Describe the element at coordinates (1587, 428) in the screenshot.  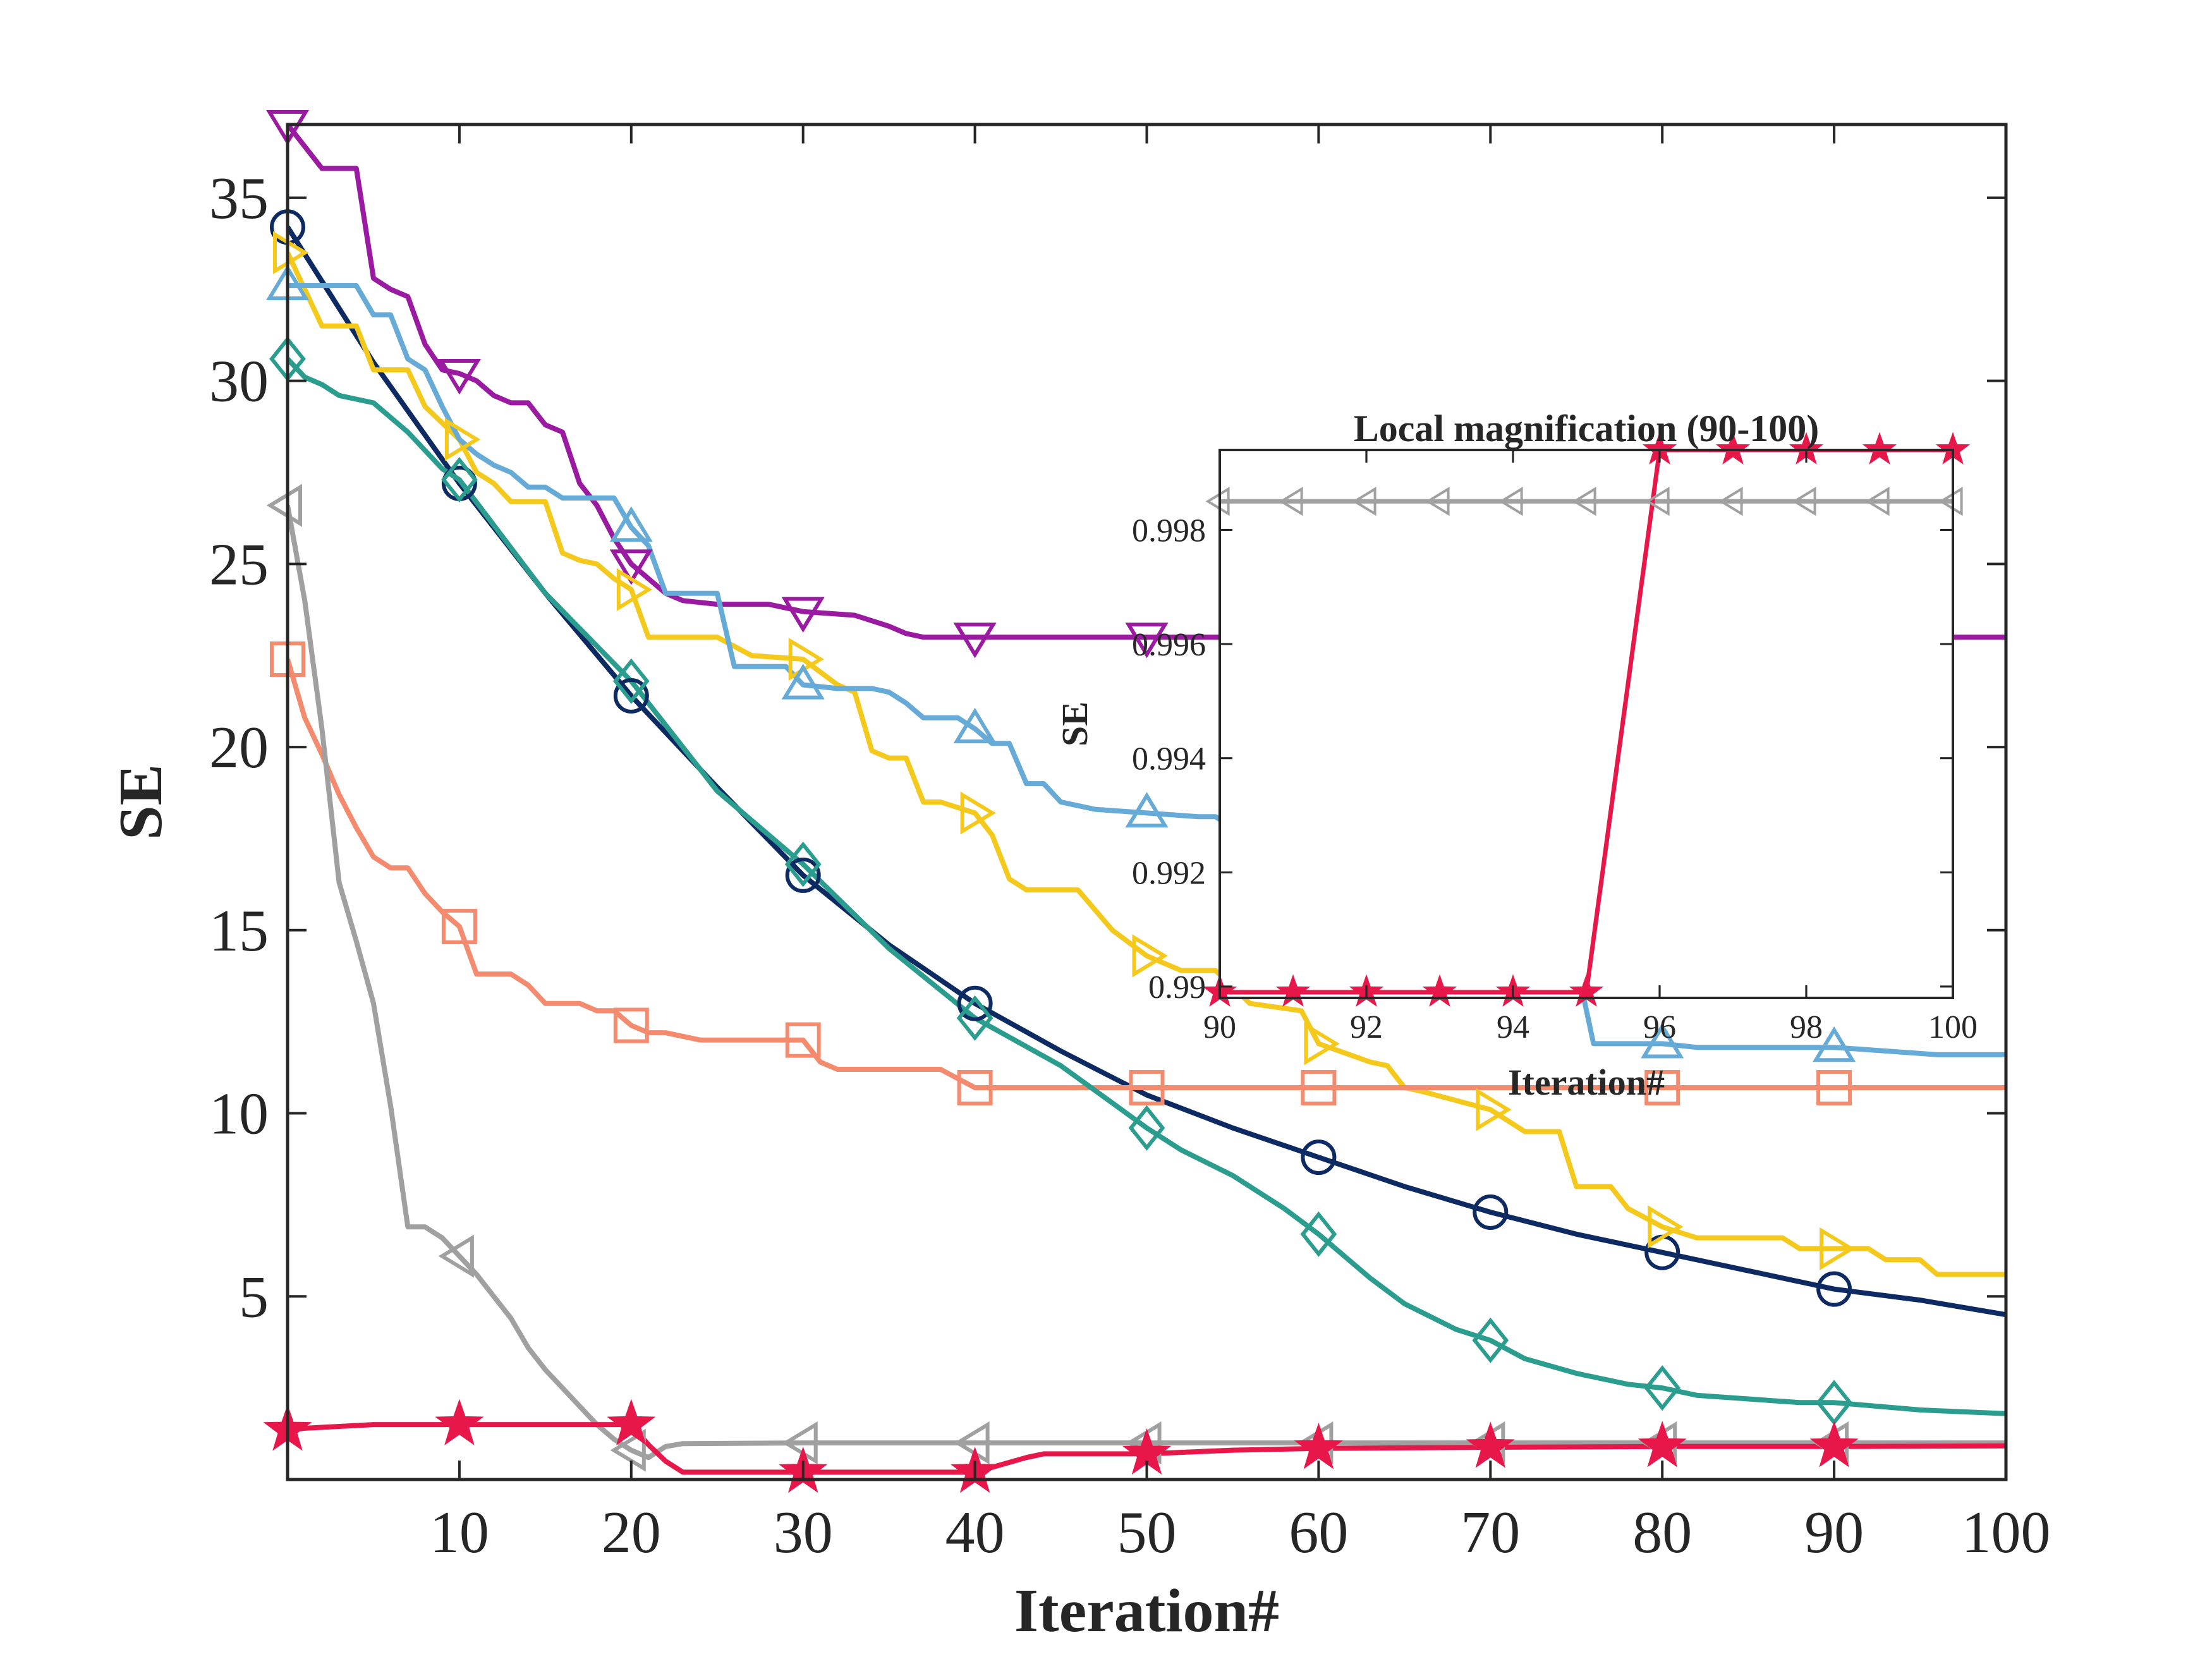
I see `inset-title: Local magnification (90-100)` at that location.